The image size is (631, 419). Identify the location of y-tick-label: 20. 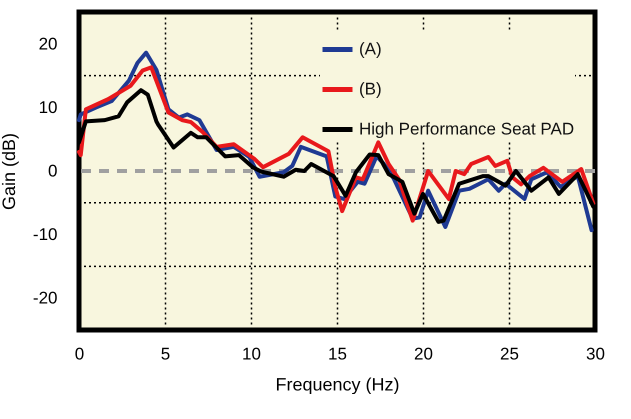
(48, 44).